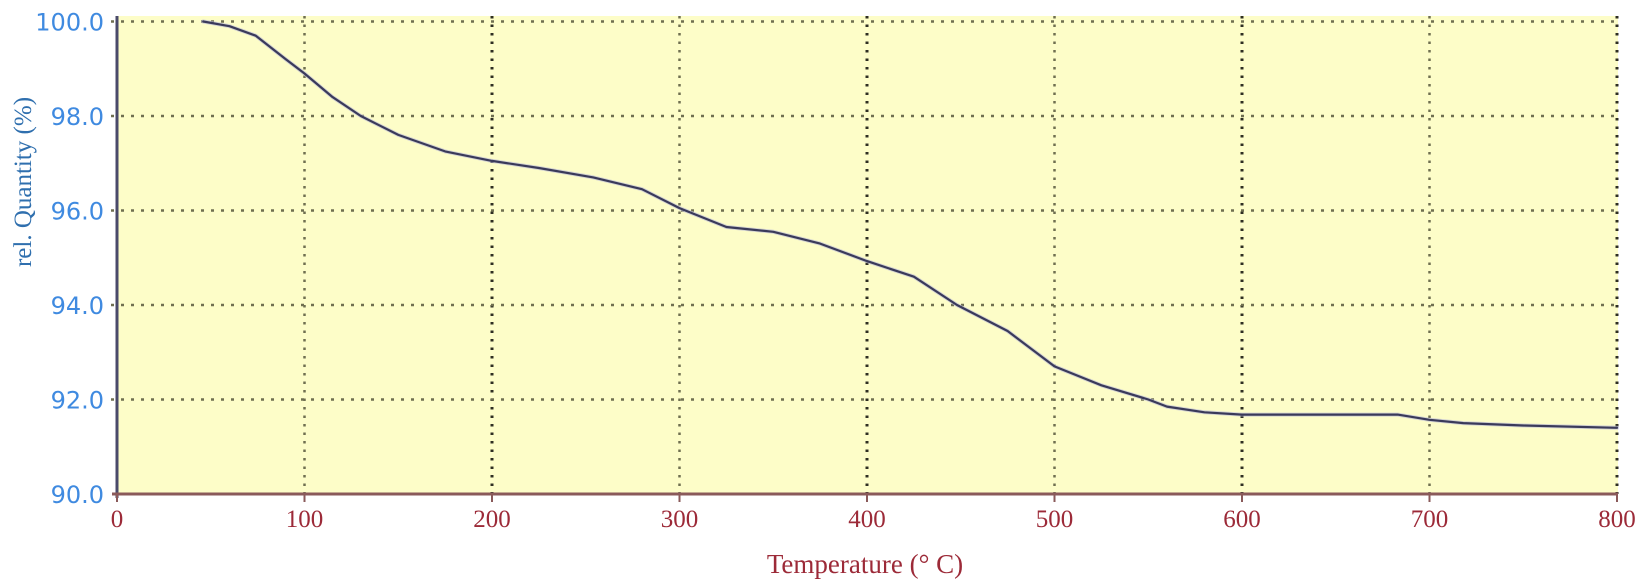 The image size is (1650, 584). Describe the element at coordinates (117, 519) in the screenshot. I see `x-tick-label: 0` at that location.